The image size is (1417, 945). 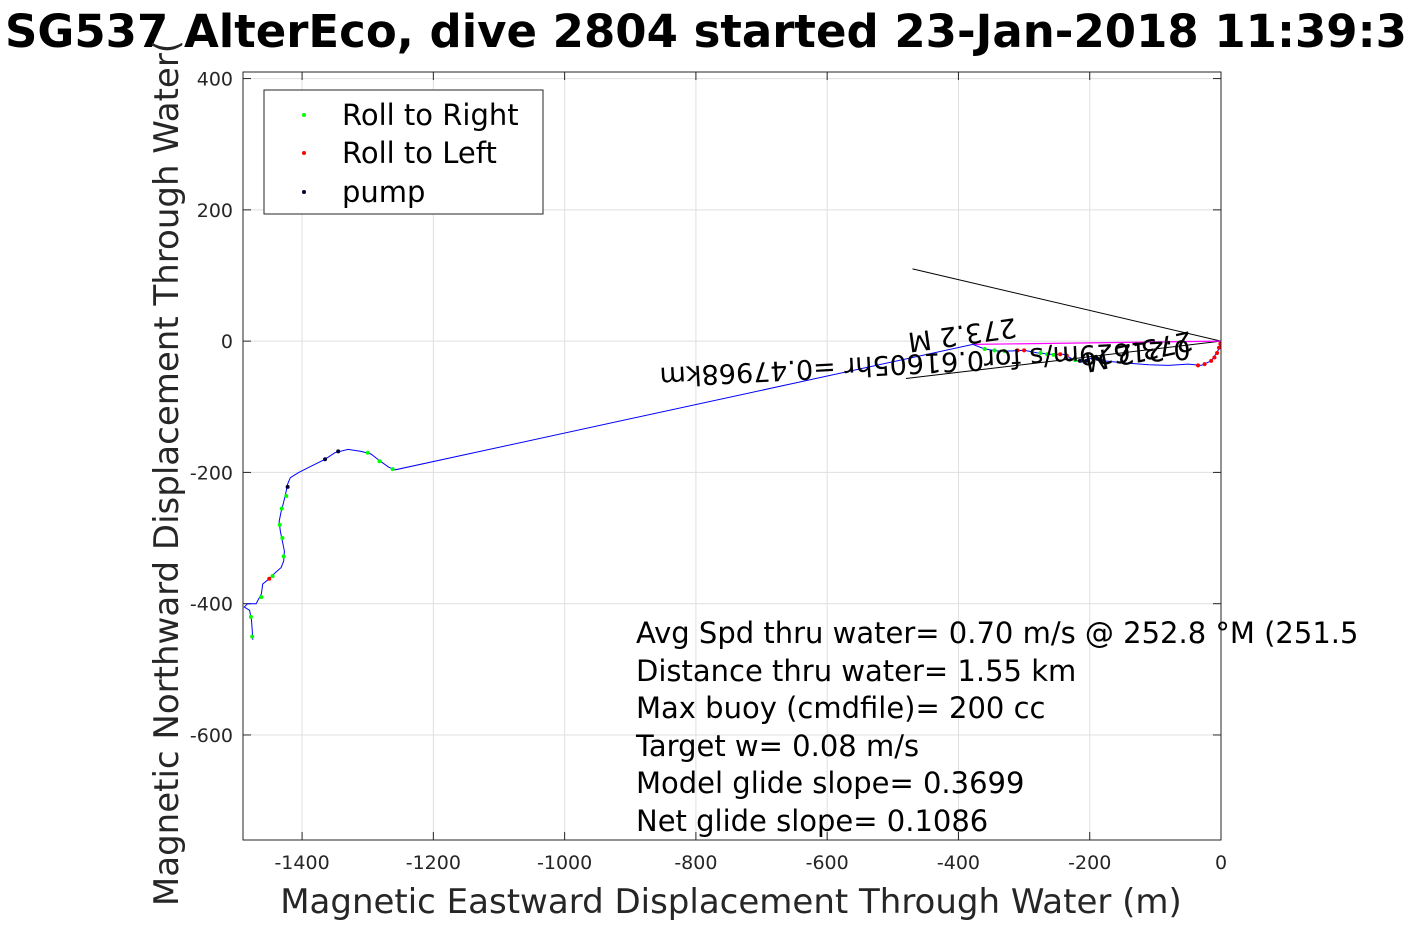 I want to click on y-tick-label: -200, so click(x=211, y=473).